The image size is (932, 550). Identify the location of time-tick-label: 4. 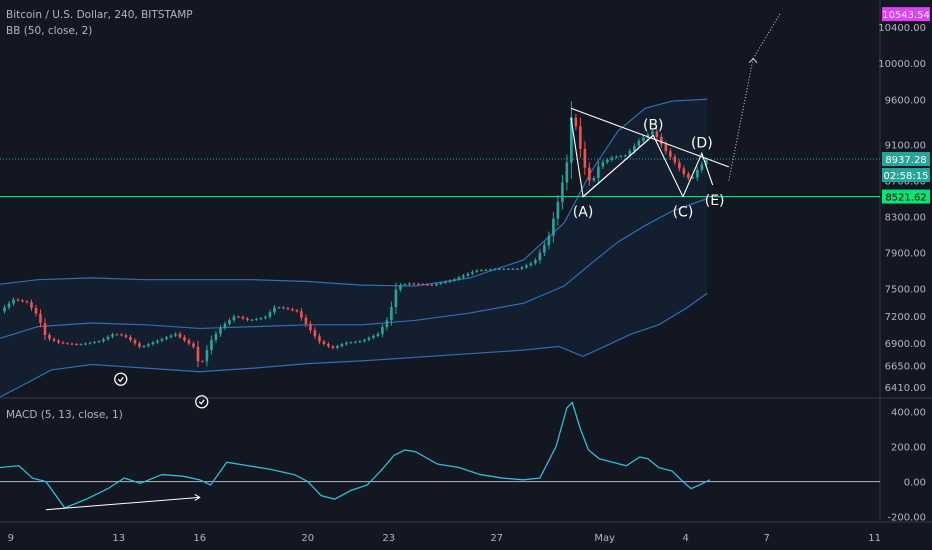
(685, 538).